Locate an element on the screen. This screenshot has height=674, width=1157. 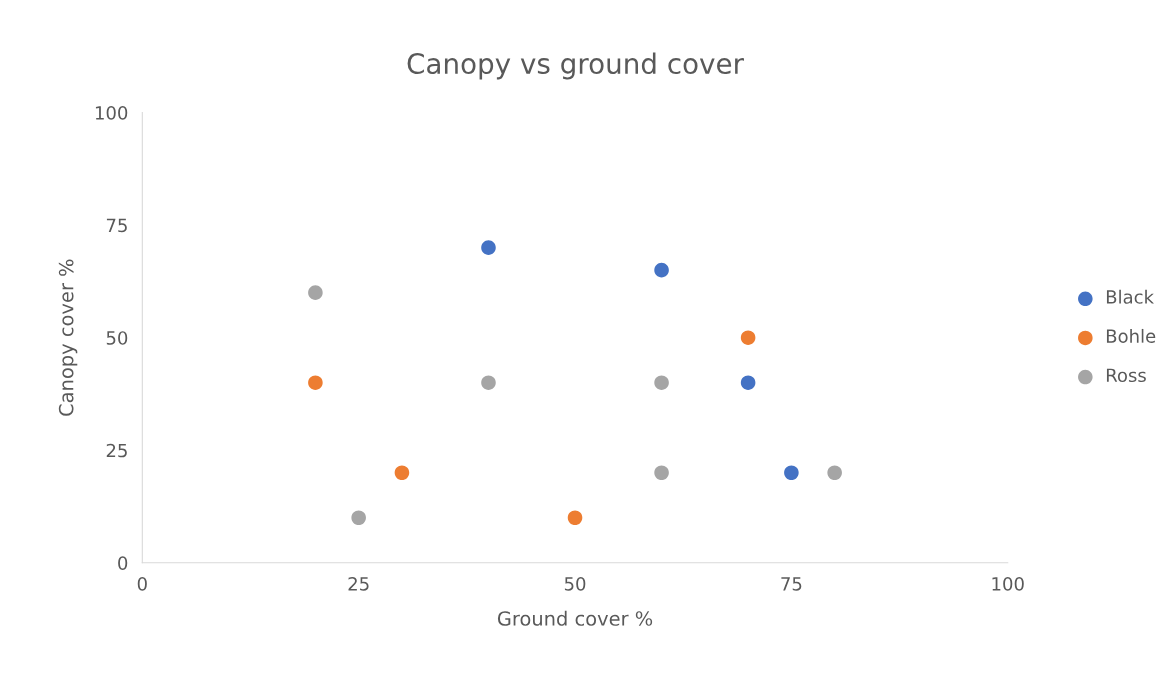
x-tick-label: 100 is located at coordinates (1008, 584).